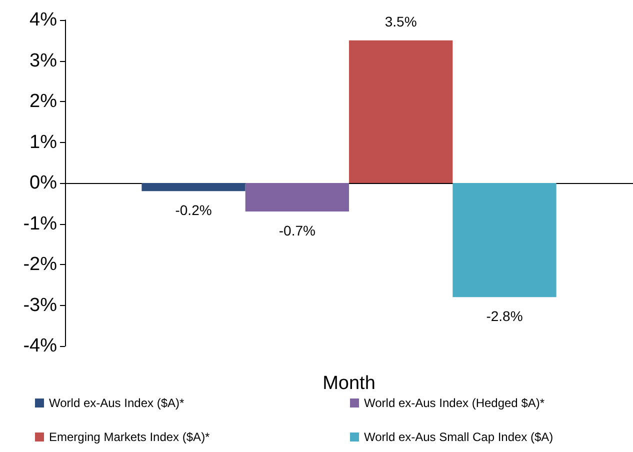  I want to click on y-tick-label: 4%, so click(44, 20).